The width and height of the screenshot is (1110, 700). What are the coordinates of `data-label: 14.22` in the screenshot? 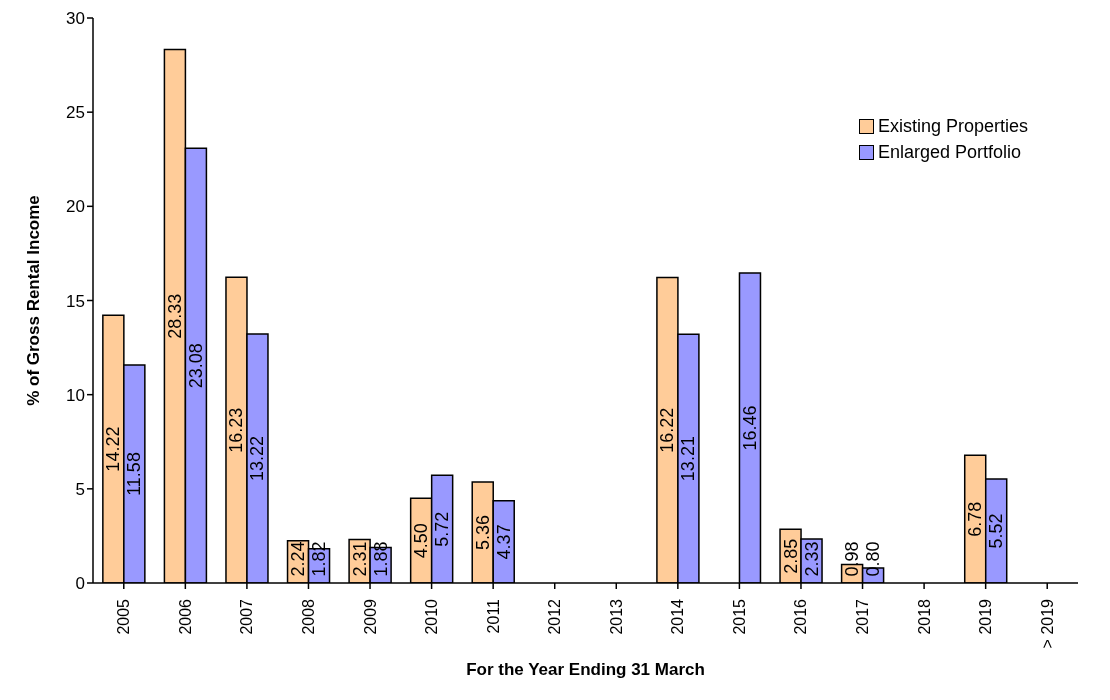 It's located at (113, 449).